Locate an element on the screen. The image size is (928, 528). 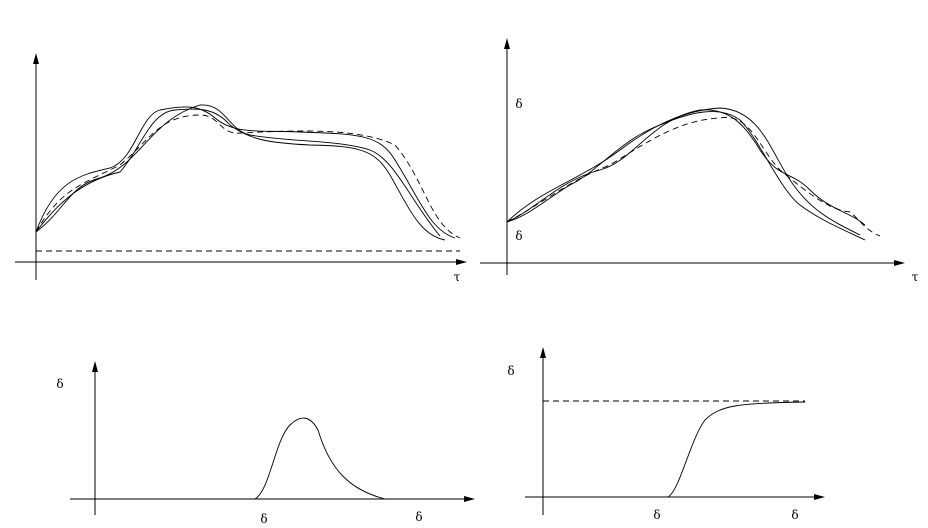
panel-bottom-left: δ δ δ is located at coordinates (265, 443).